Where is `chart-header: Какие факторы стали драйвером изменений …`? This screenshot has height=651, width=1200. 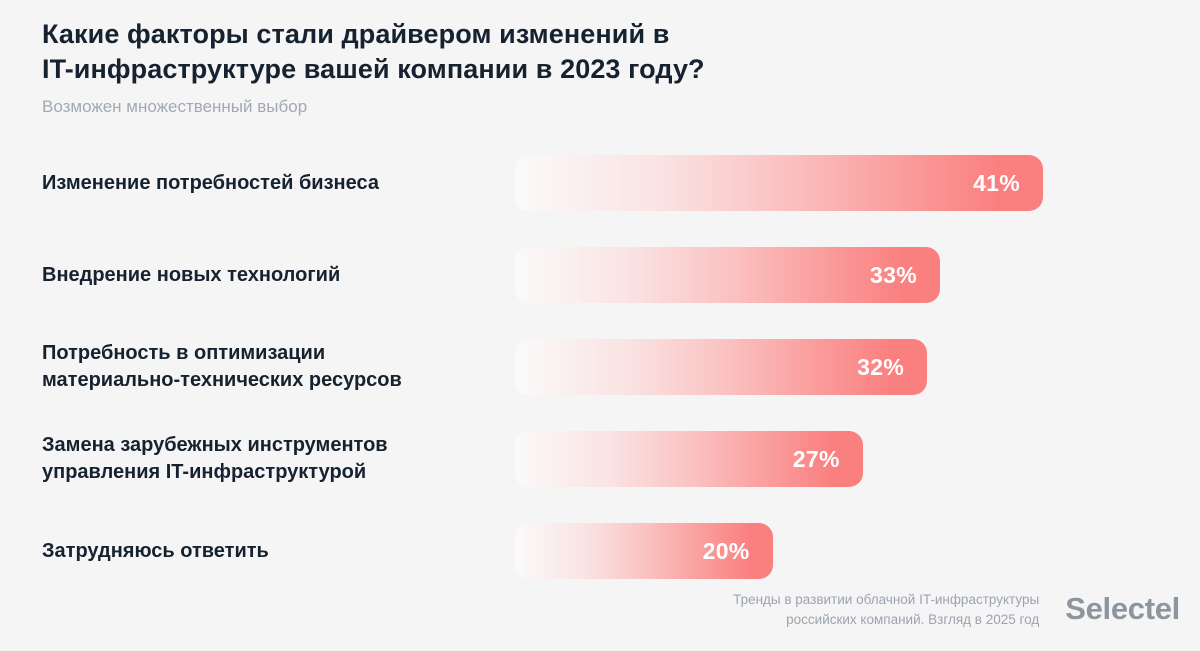 chart-header: Какие факторы стали драйвером изменений … is located at coordinates (373, 67).